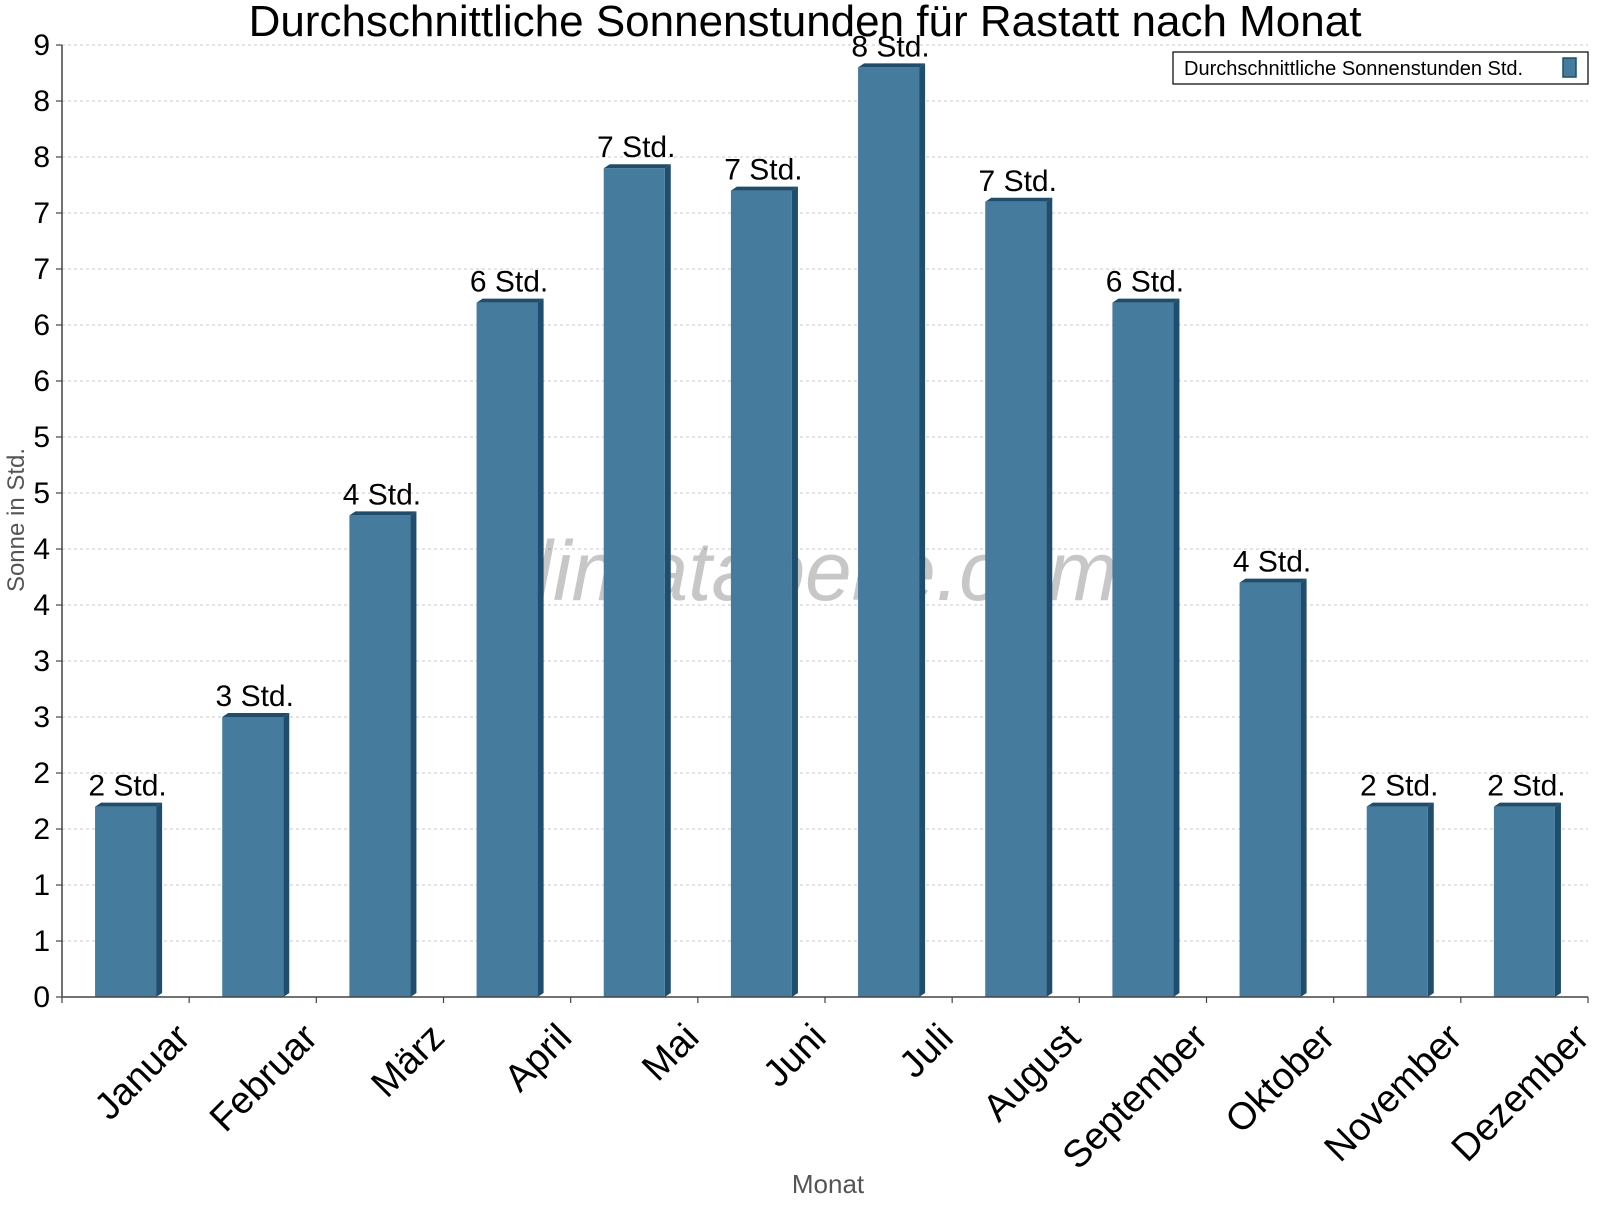  Describe the element at coordinates (264, 1078) in the screenshot. I see `x-tick-label: Februar` at that location.